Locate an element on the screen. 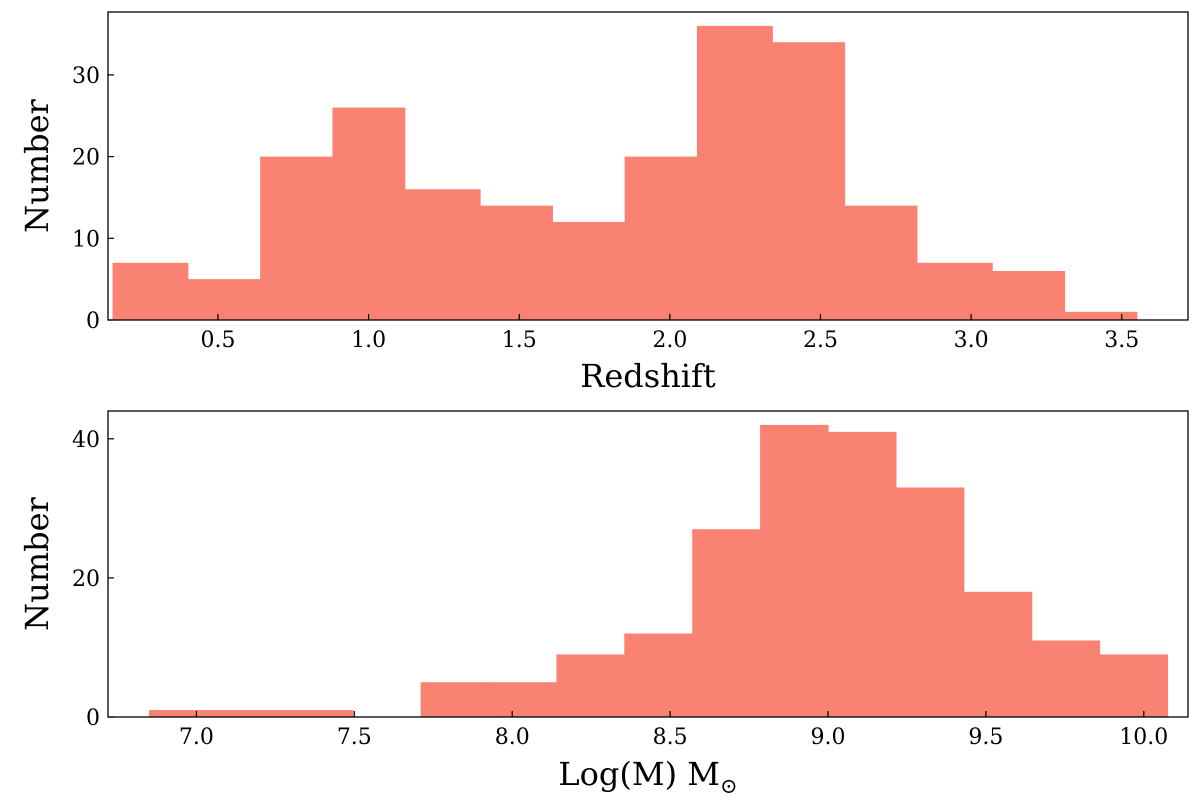 This screenshot has width=1200, height=800. mass-y-axis-label: Number is located at coordinates (37, 563).